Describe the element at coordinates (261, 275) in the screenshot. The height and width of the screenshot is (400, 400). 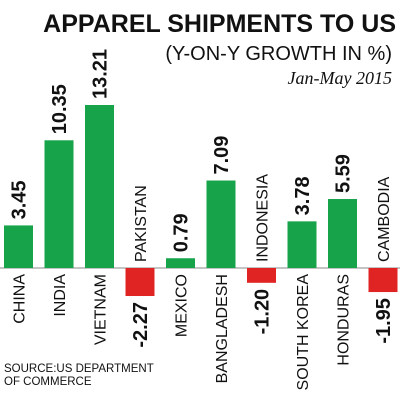
I see `bar-indonesia` at that location.